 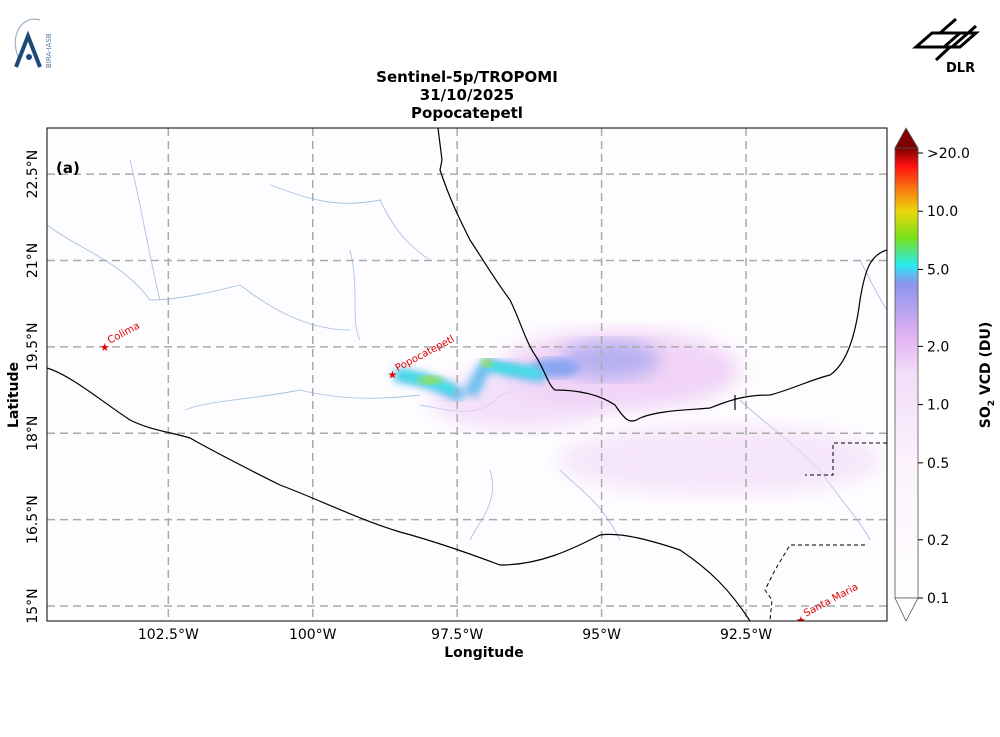 I want to click on lat-tick-label: 15°N, so click(x=33, y=605).